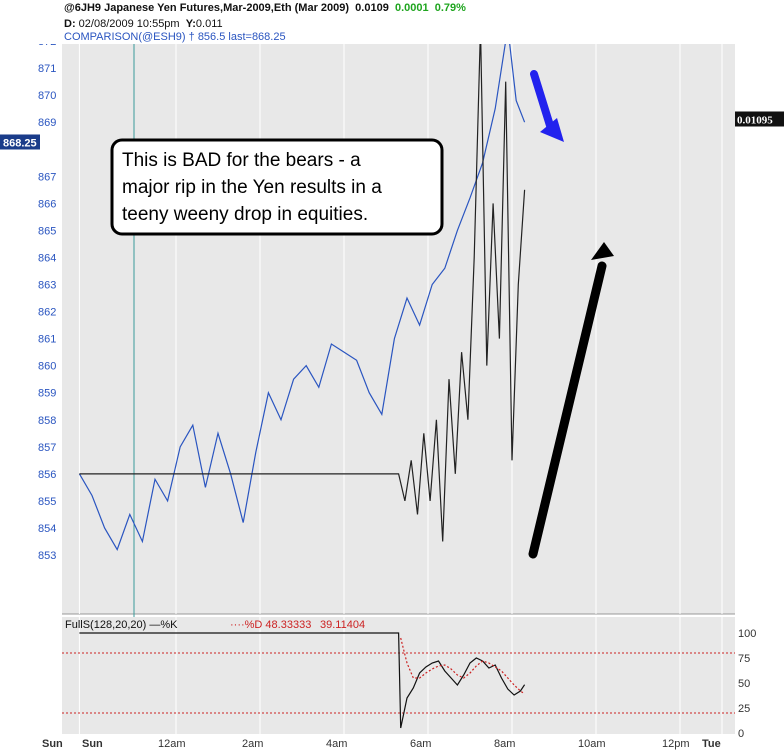  Describe the element at coordinates (270, 625) in the screenshot. I see `sub-legend-d: ····%D 48.33333` at that location.